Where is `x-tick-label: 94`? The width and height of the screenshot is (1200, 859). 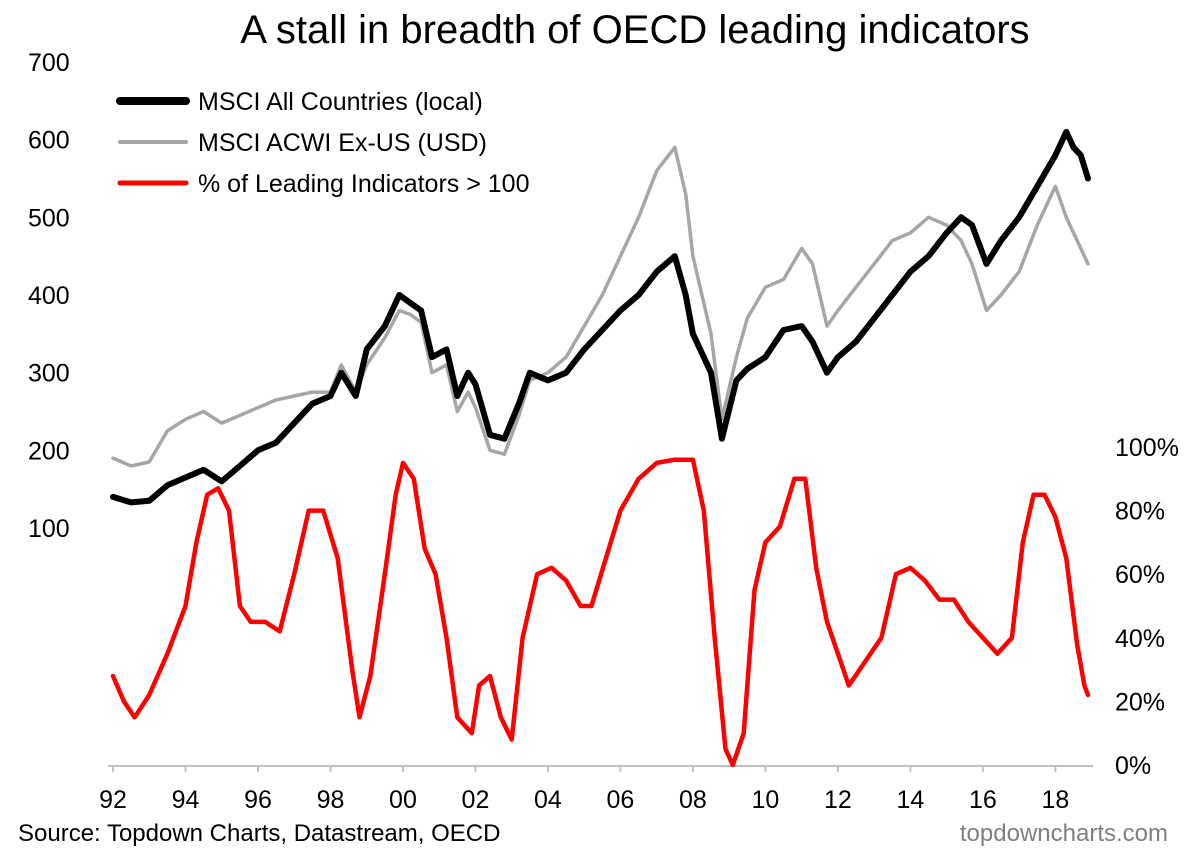
x-tick-label: 94 is located at coordinates (186, 800).